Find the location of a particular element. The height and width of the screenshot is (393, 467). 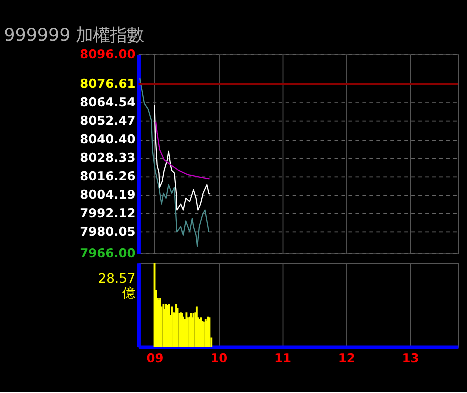

y-tick-label: 7980.05 is located at coordinates (108, 232).